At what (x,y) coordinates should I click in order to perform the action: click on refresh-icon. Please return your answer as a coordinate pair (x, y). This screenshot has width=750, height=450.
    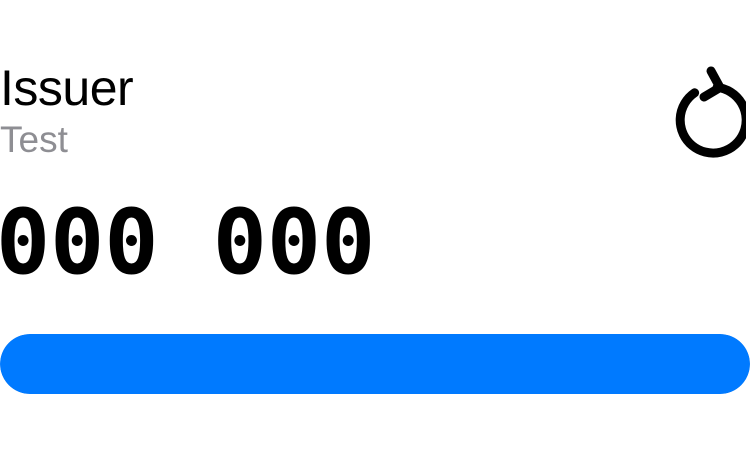
    Looking at the image, I should click on (705, 112).